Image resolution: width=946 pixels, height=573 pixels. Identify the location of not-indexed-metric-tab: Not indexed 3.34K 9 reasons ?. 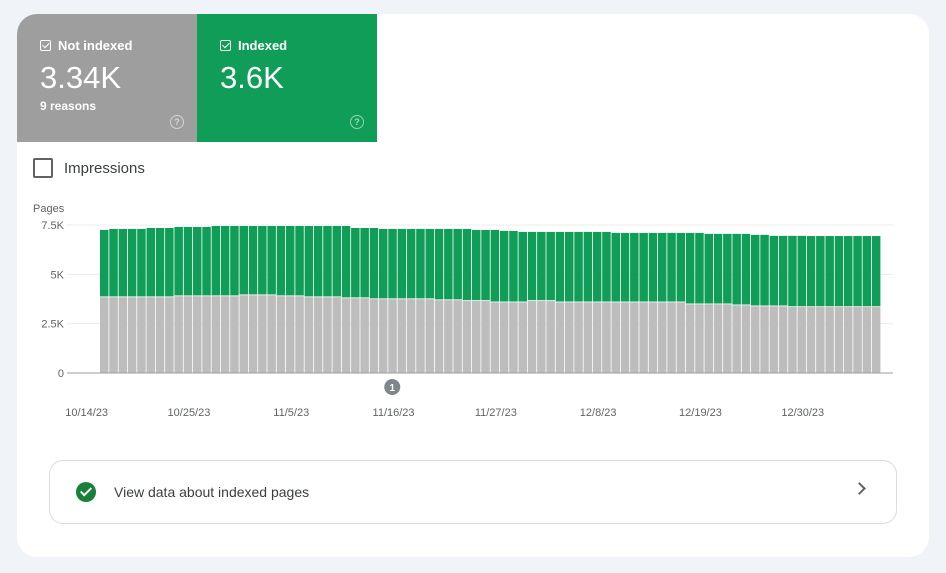
(107, 78).